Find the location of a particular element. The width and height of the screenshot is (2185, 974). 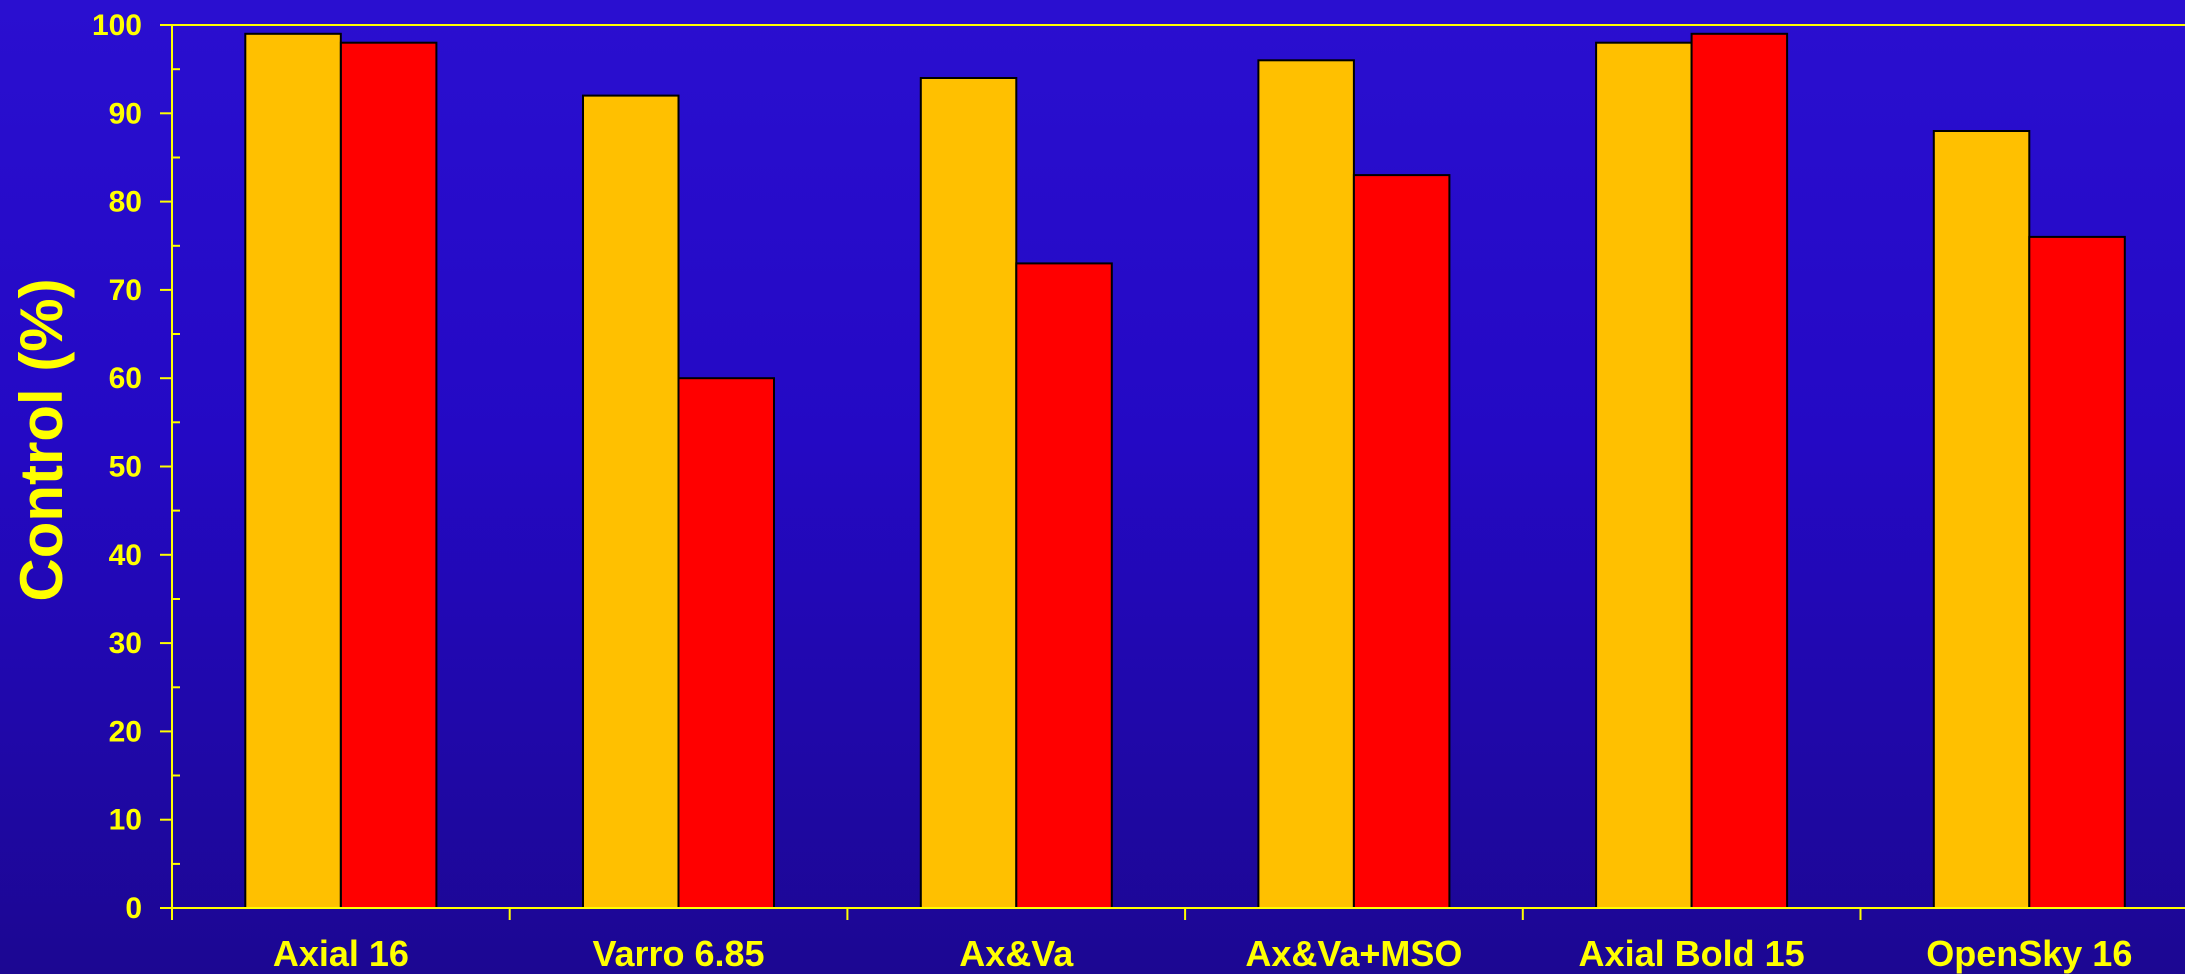

x-tick-label: Varro 6.85 is located at coordinates (678, 953).